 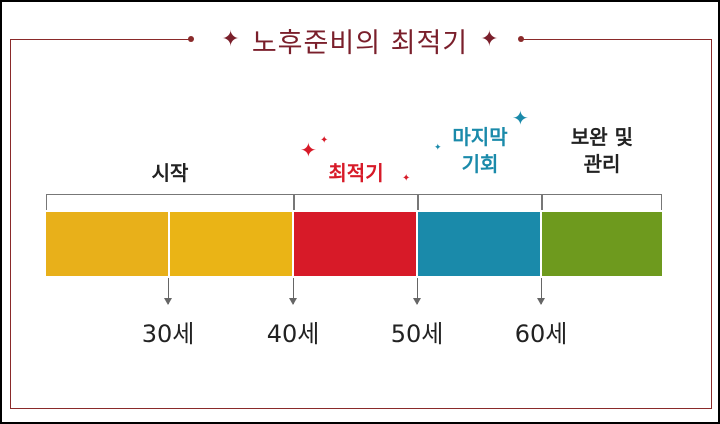 What do you see at coordinates (356, 202) in the screenshot?
I see `bracket-best` at bounding box center [356, 202].